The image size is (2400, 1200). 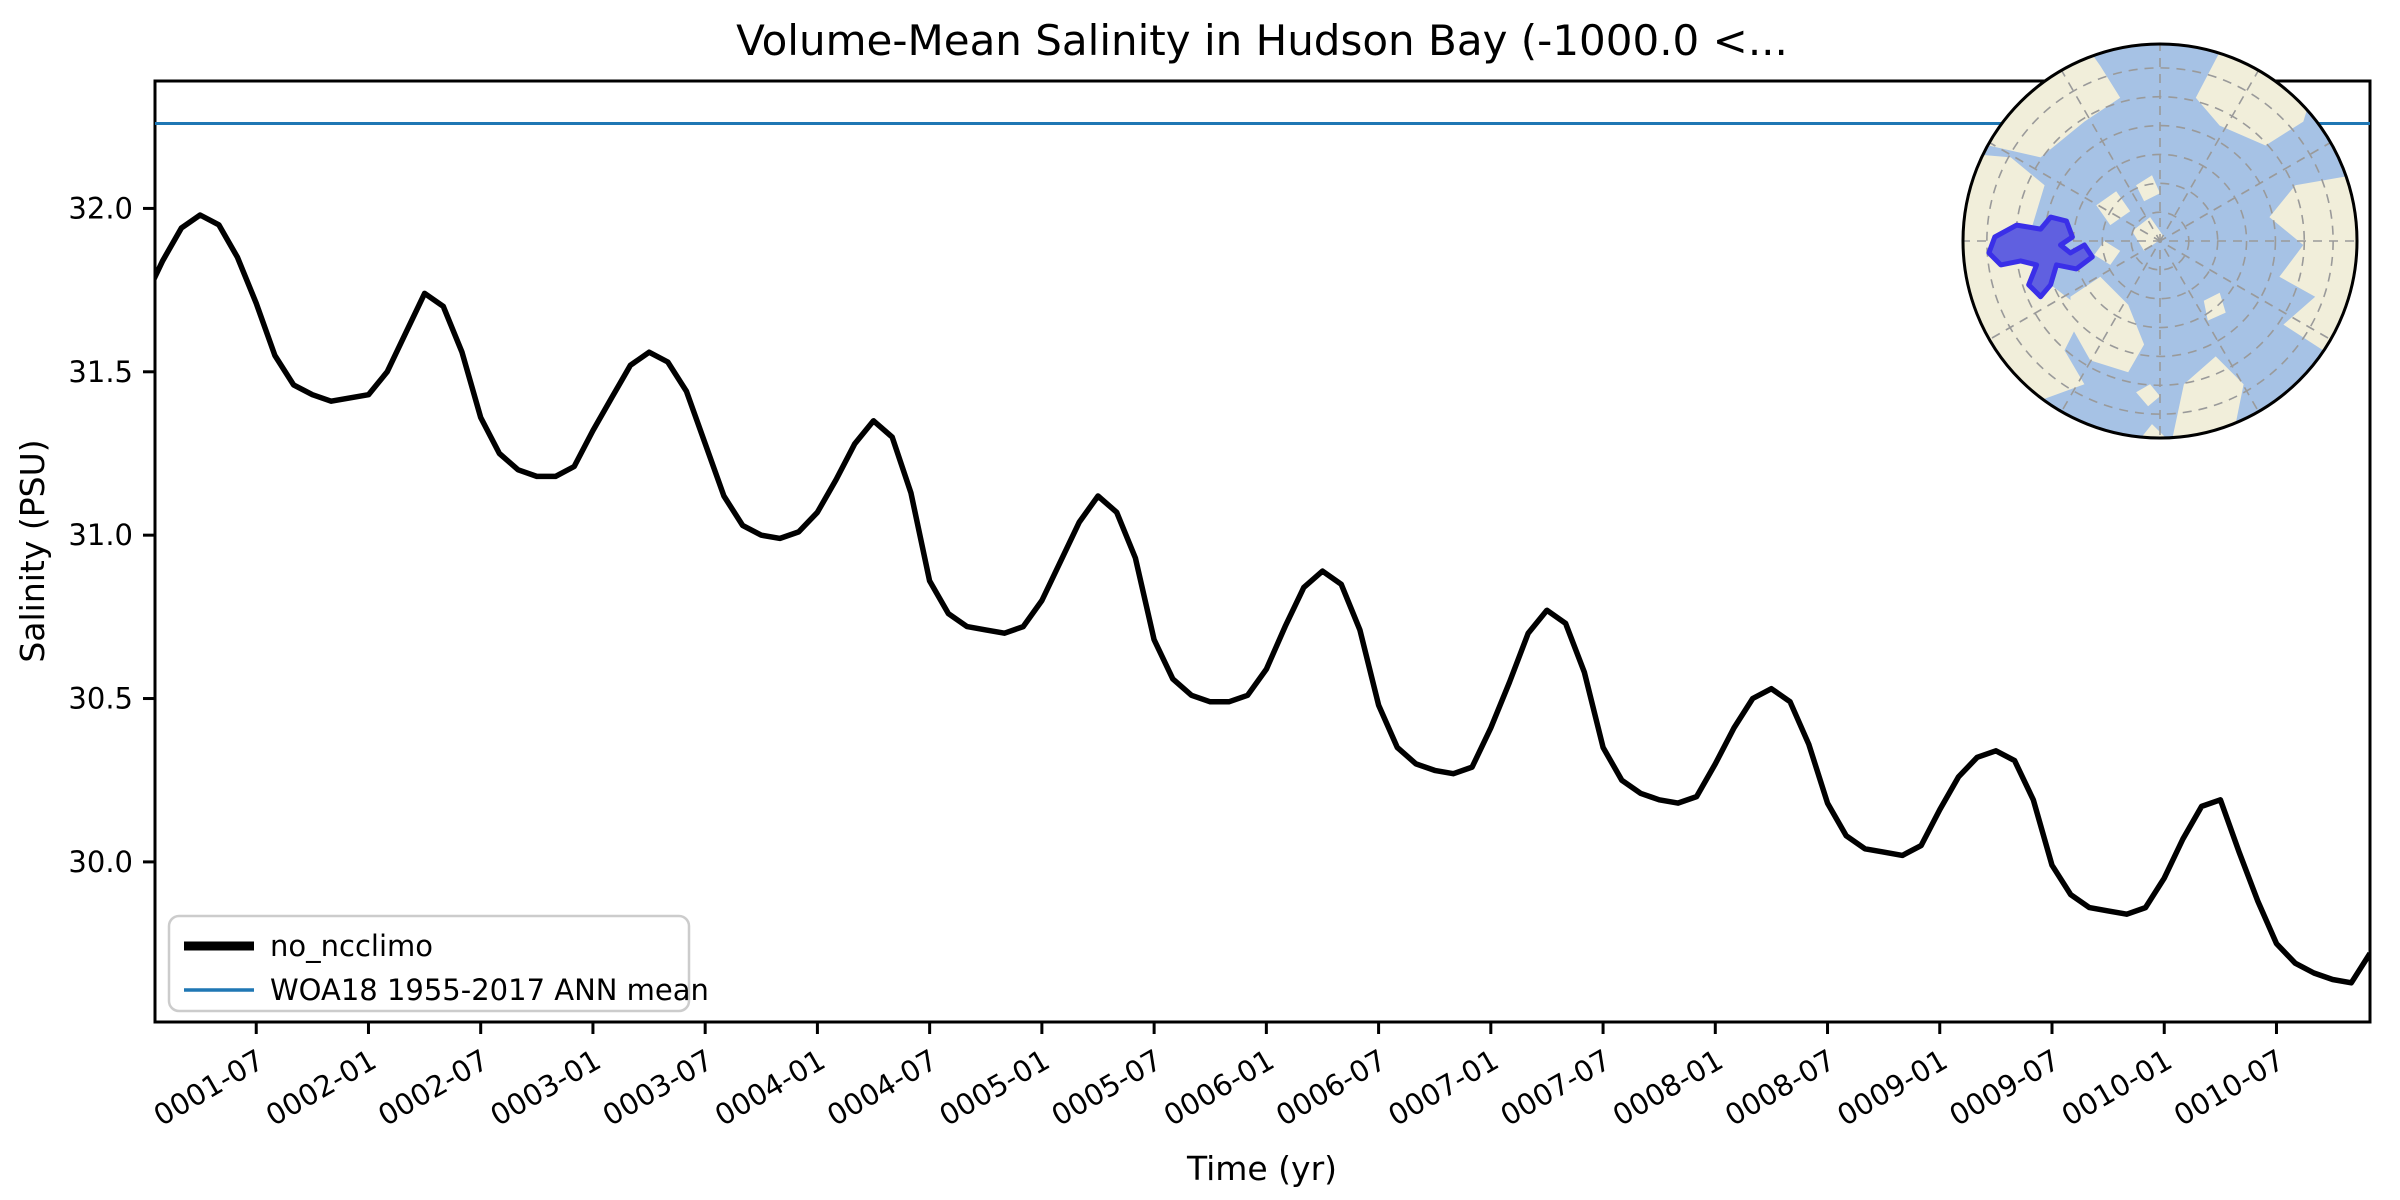 What do you see at coordinates (100, 699) in the screenshot?
I see `y-tick-label: 30.5` at bounding box center [100, 699].